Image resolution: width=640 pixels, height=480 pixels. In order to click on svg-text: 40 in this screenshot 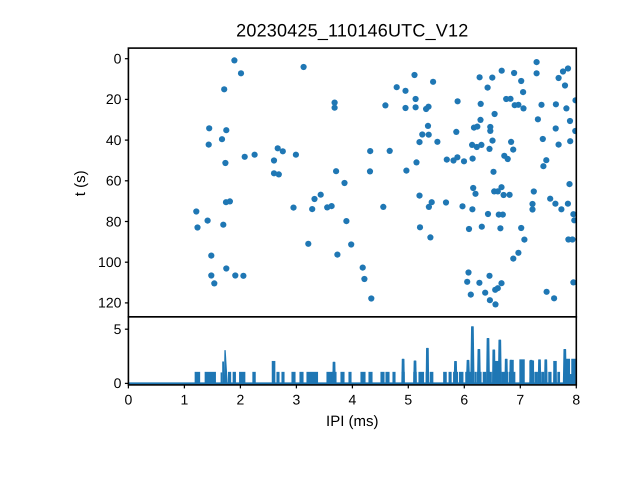, I will do `click(114, 140)`.